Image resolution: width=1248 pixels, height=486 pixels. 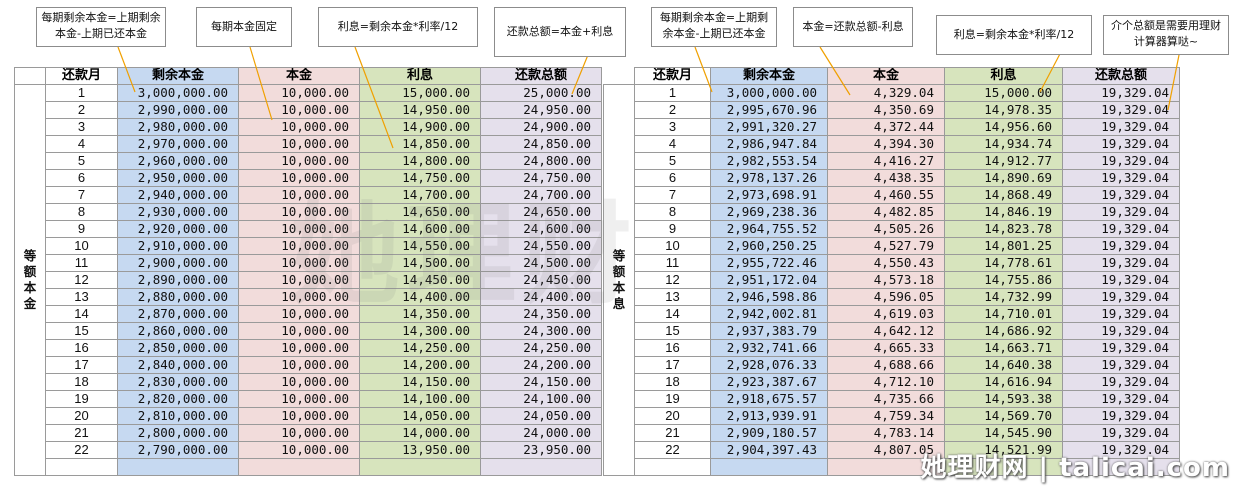 I want to click on table-row: 3 2,980,000.00 10,000.00 14,900.00 24,900.00, so click(x=308, y=127).